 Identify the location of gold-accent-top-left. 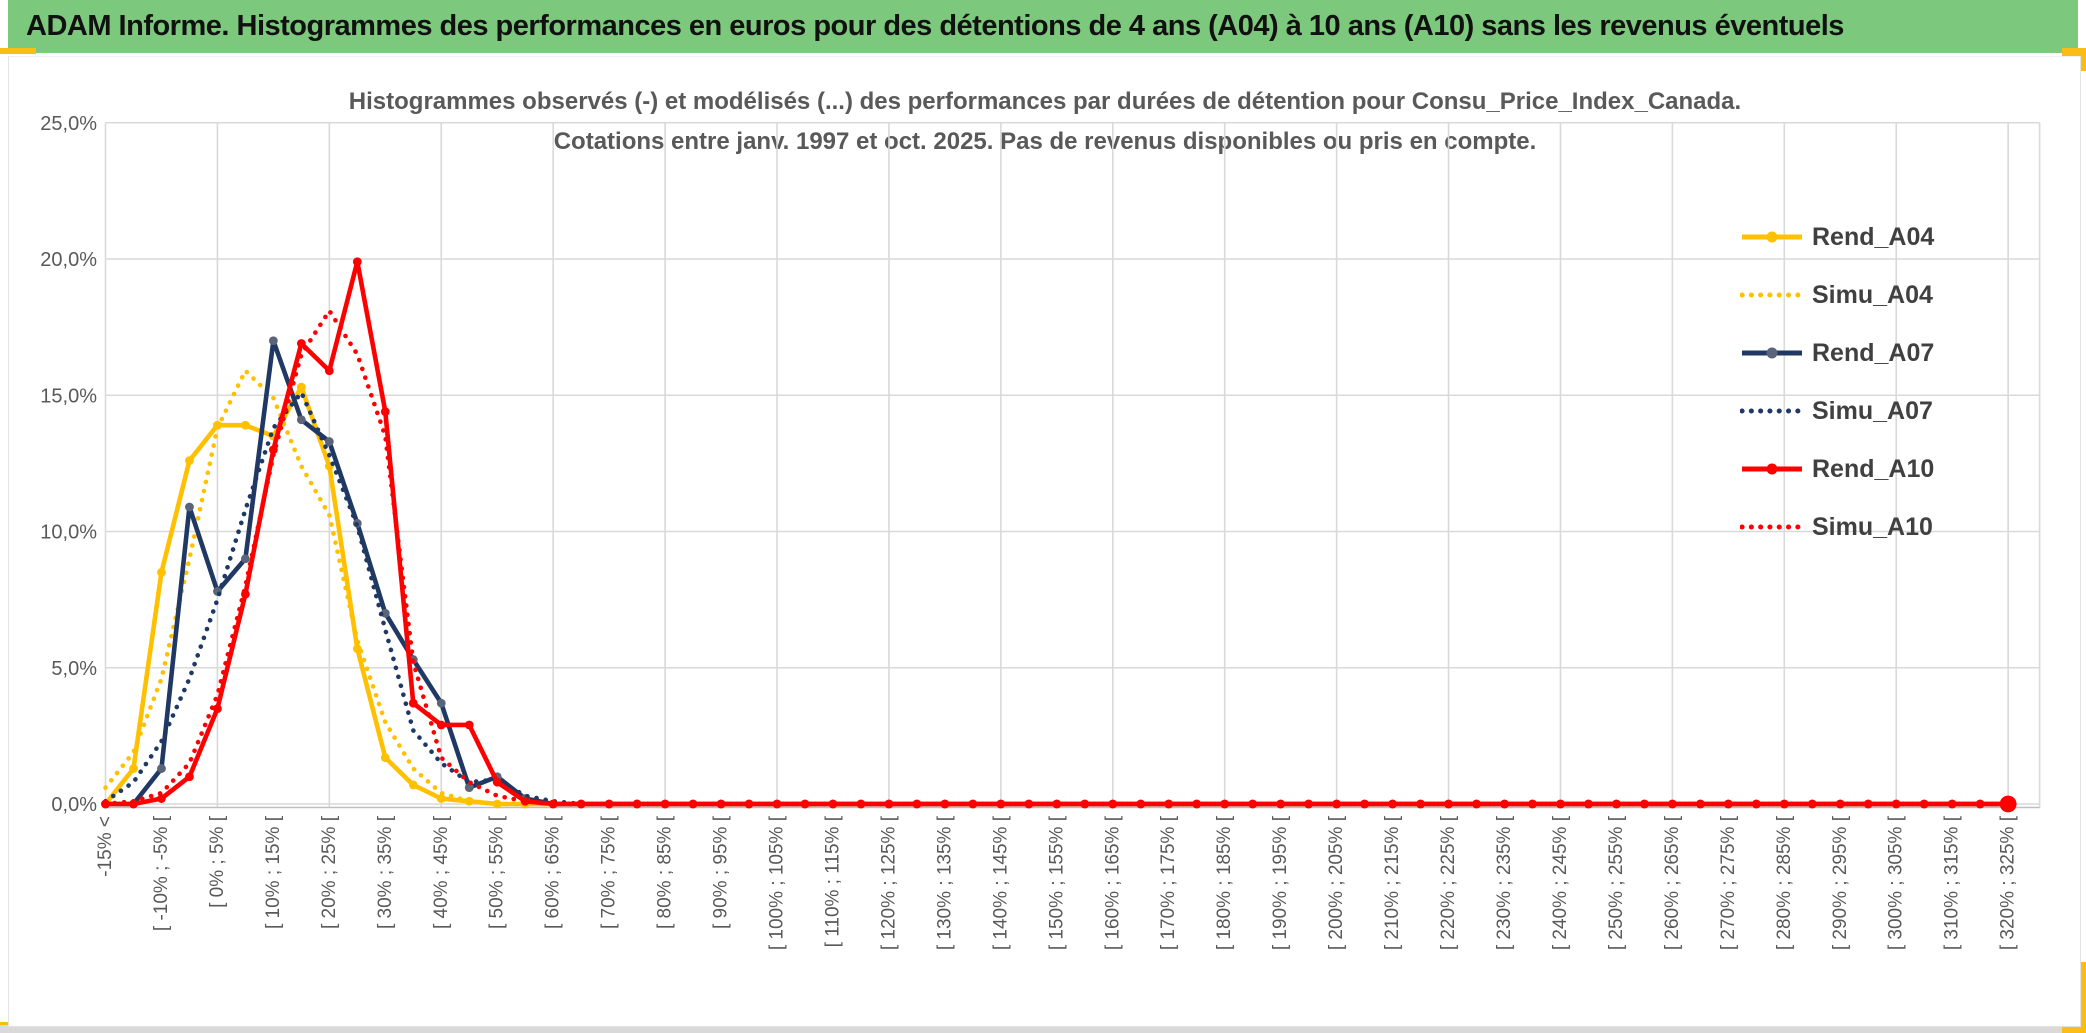
(18, 51).